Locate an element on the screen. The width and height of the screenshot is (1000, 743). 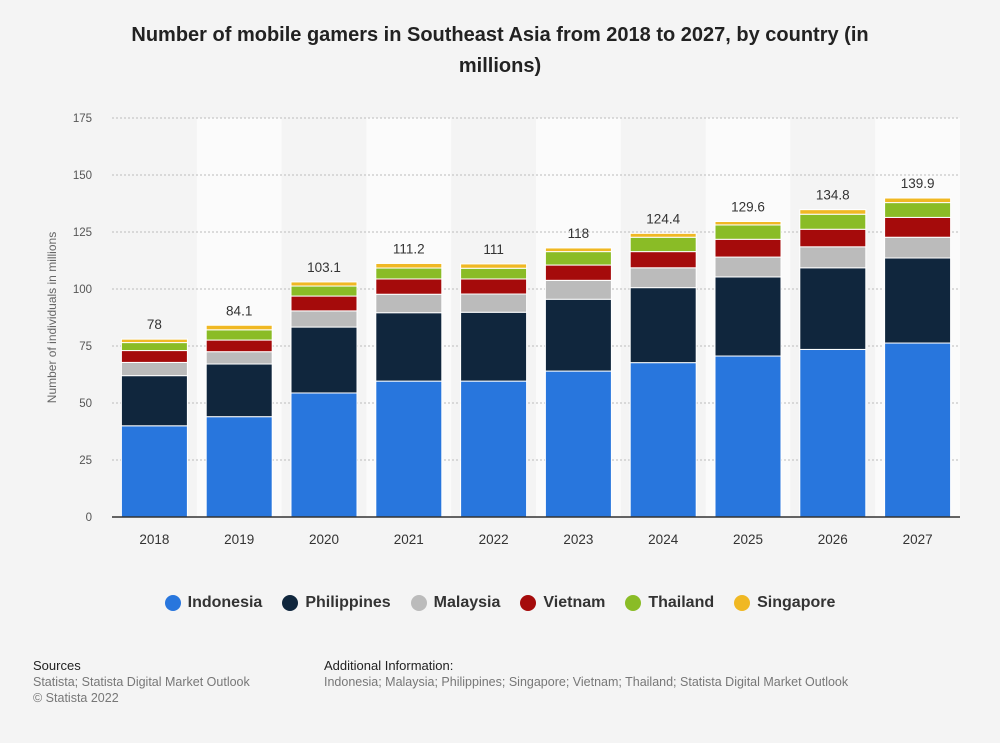
total-label: 84.1 is located at coordinates (239, 310).